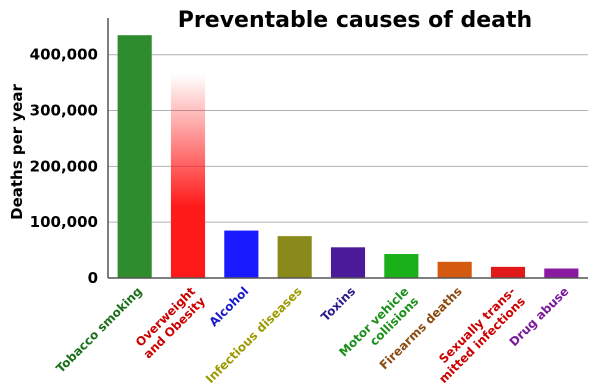  I want to click on chart-title: Preventable causes of death, so click(355, 20).